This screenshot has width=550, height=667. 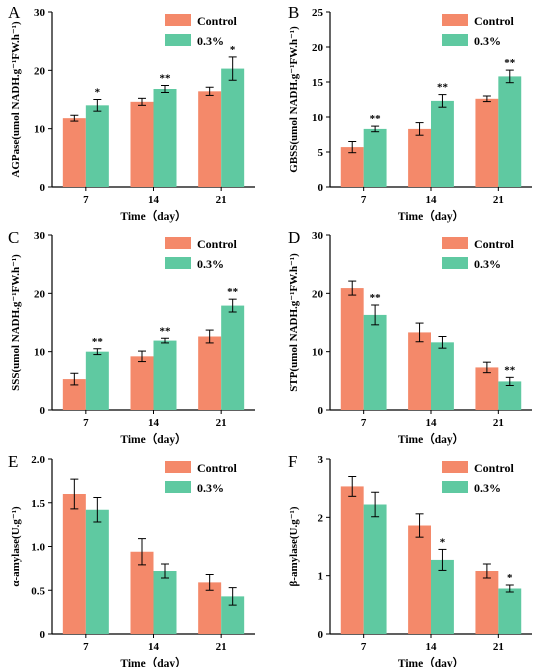 What do you see at coordinates (38, 504) in the screenshot?
I see `y-tick-label: 1.5` at bounding box center [38, 504].